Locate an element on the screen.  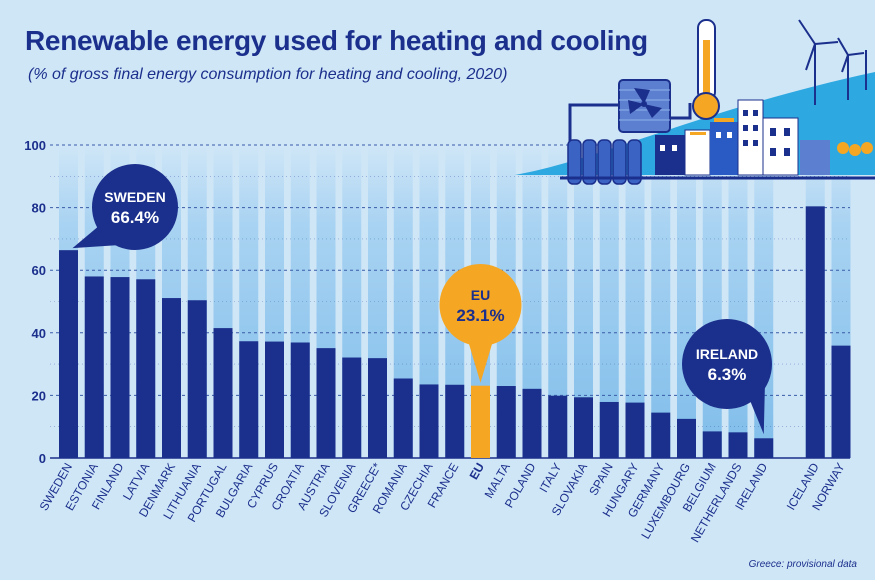
callout-name: EU is located at coordinates (480, 295).